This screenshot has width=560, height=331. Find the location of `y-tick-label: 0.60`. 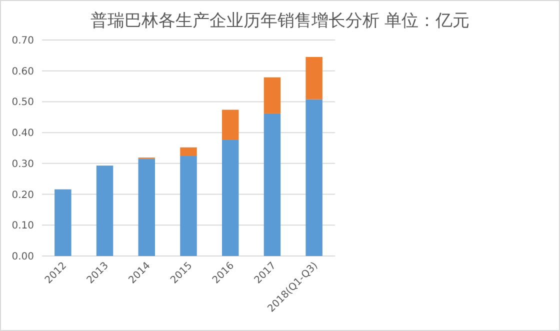

y-tick-label: 0.60 is located at coordinates (23, 72).